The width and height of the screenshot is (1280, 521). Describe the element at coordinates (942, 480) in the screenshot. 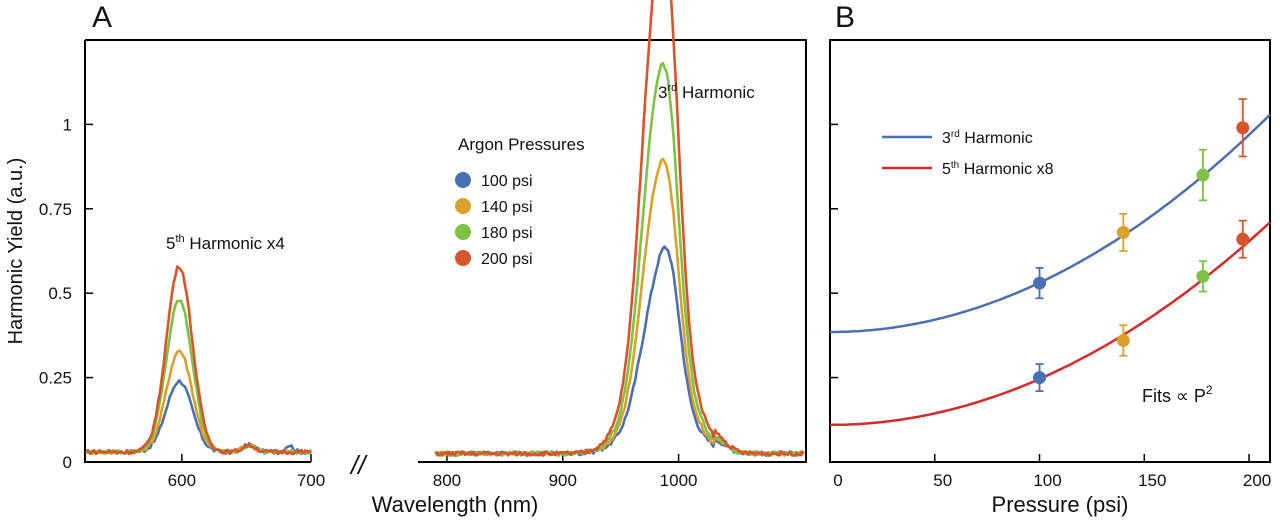

I see `panel-b-xtick-label: 50` at that location.